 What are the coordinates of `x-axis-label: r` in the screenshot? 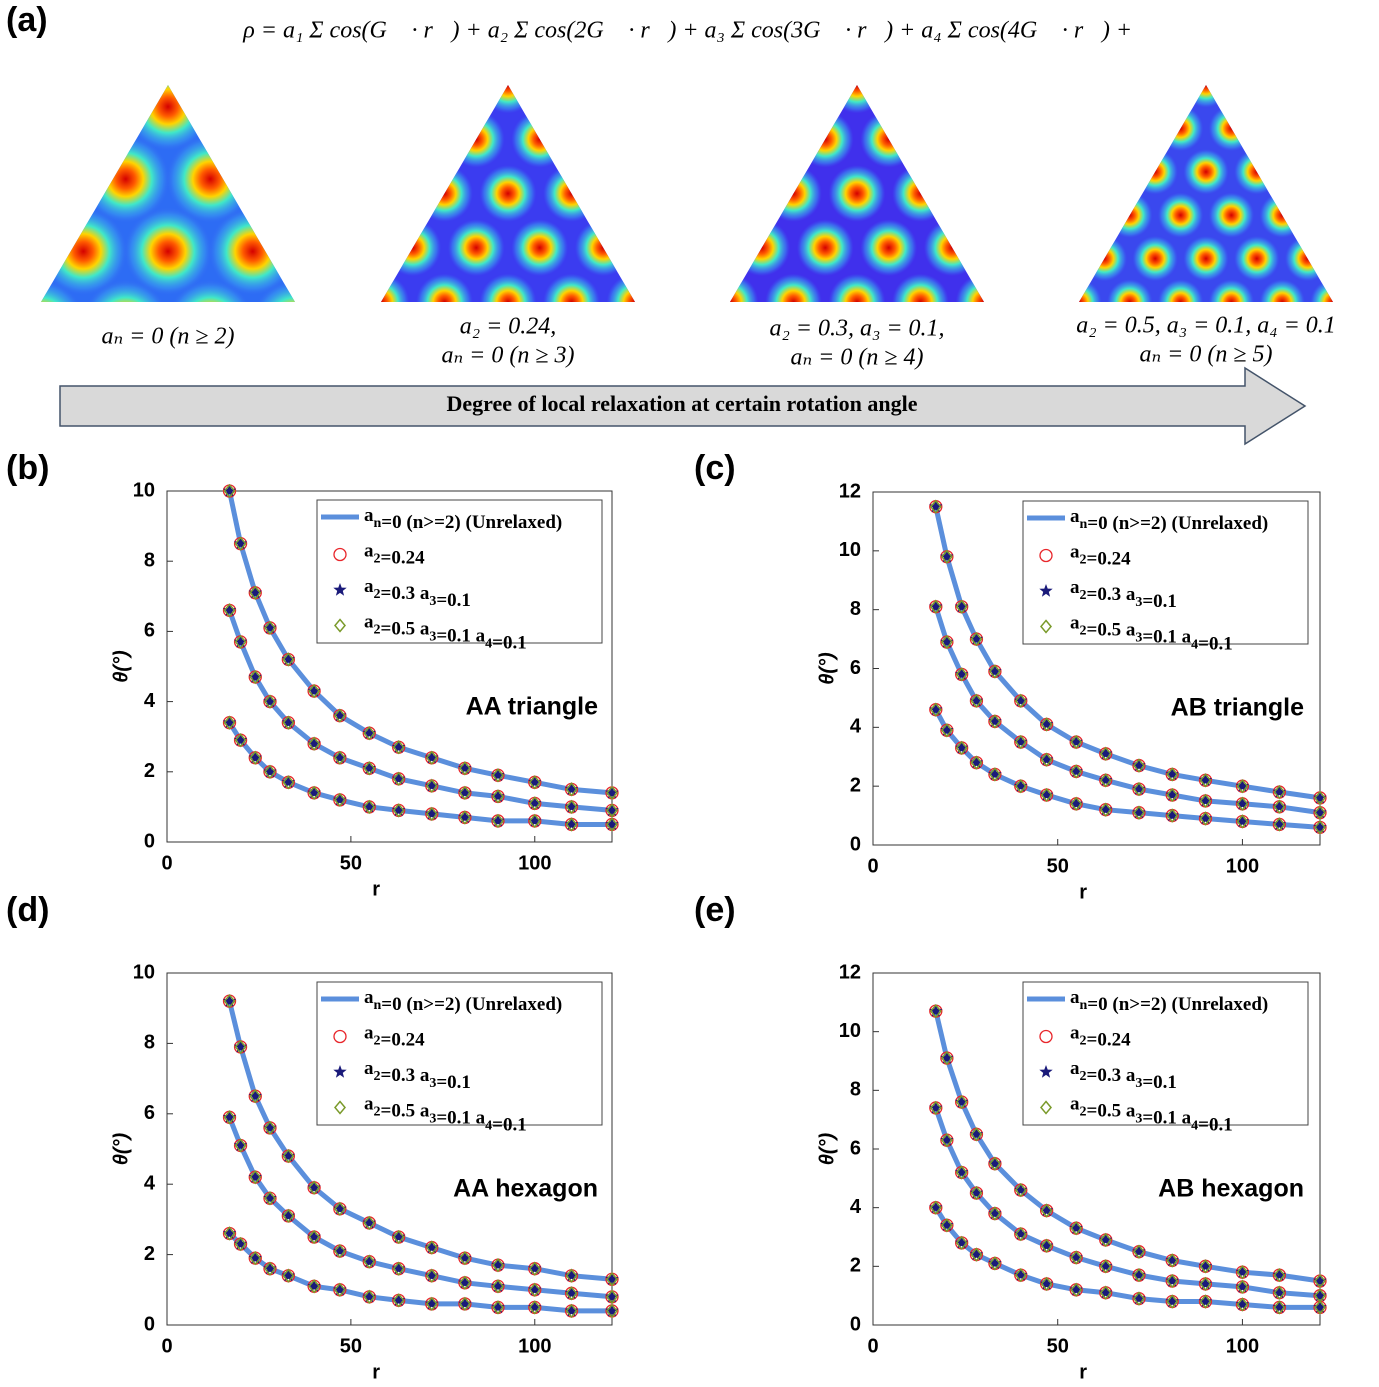 It's located at (1083, 1372).